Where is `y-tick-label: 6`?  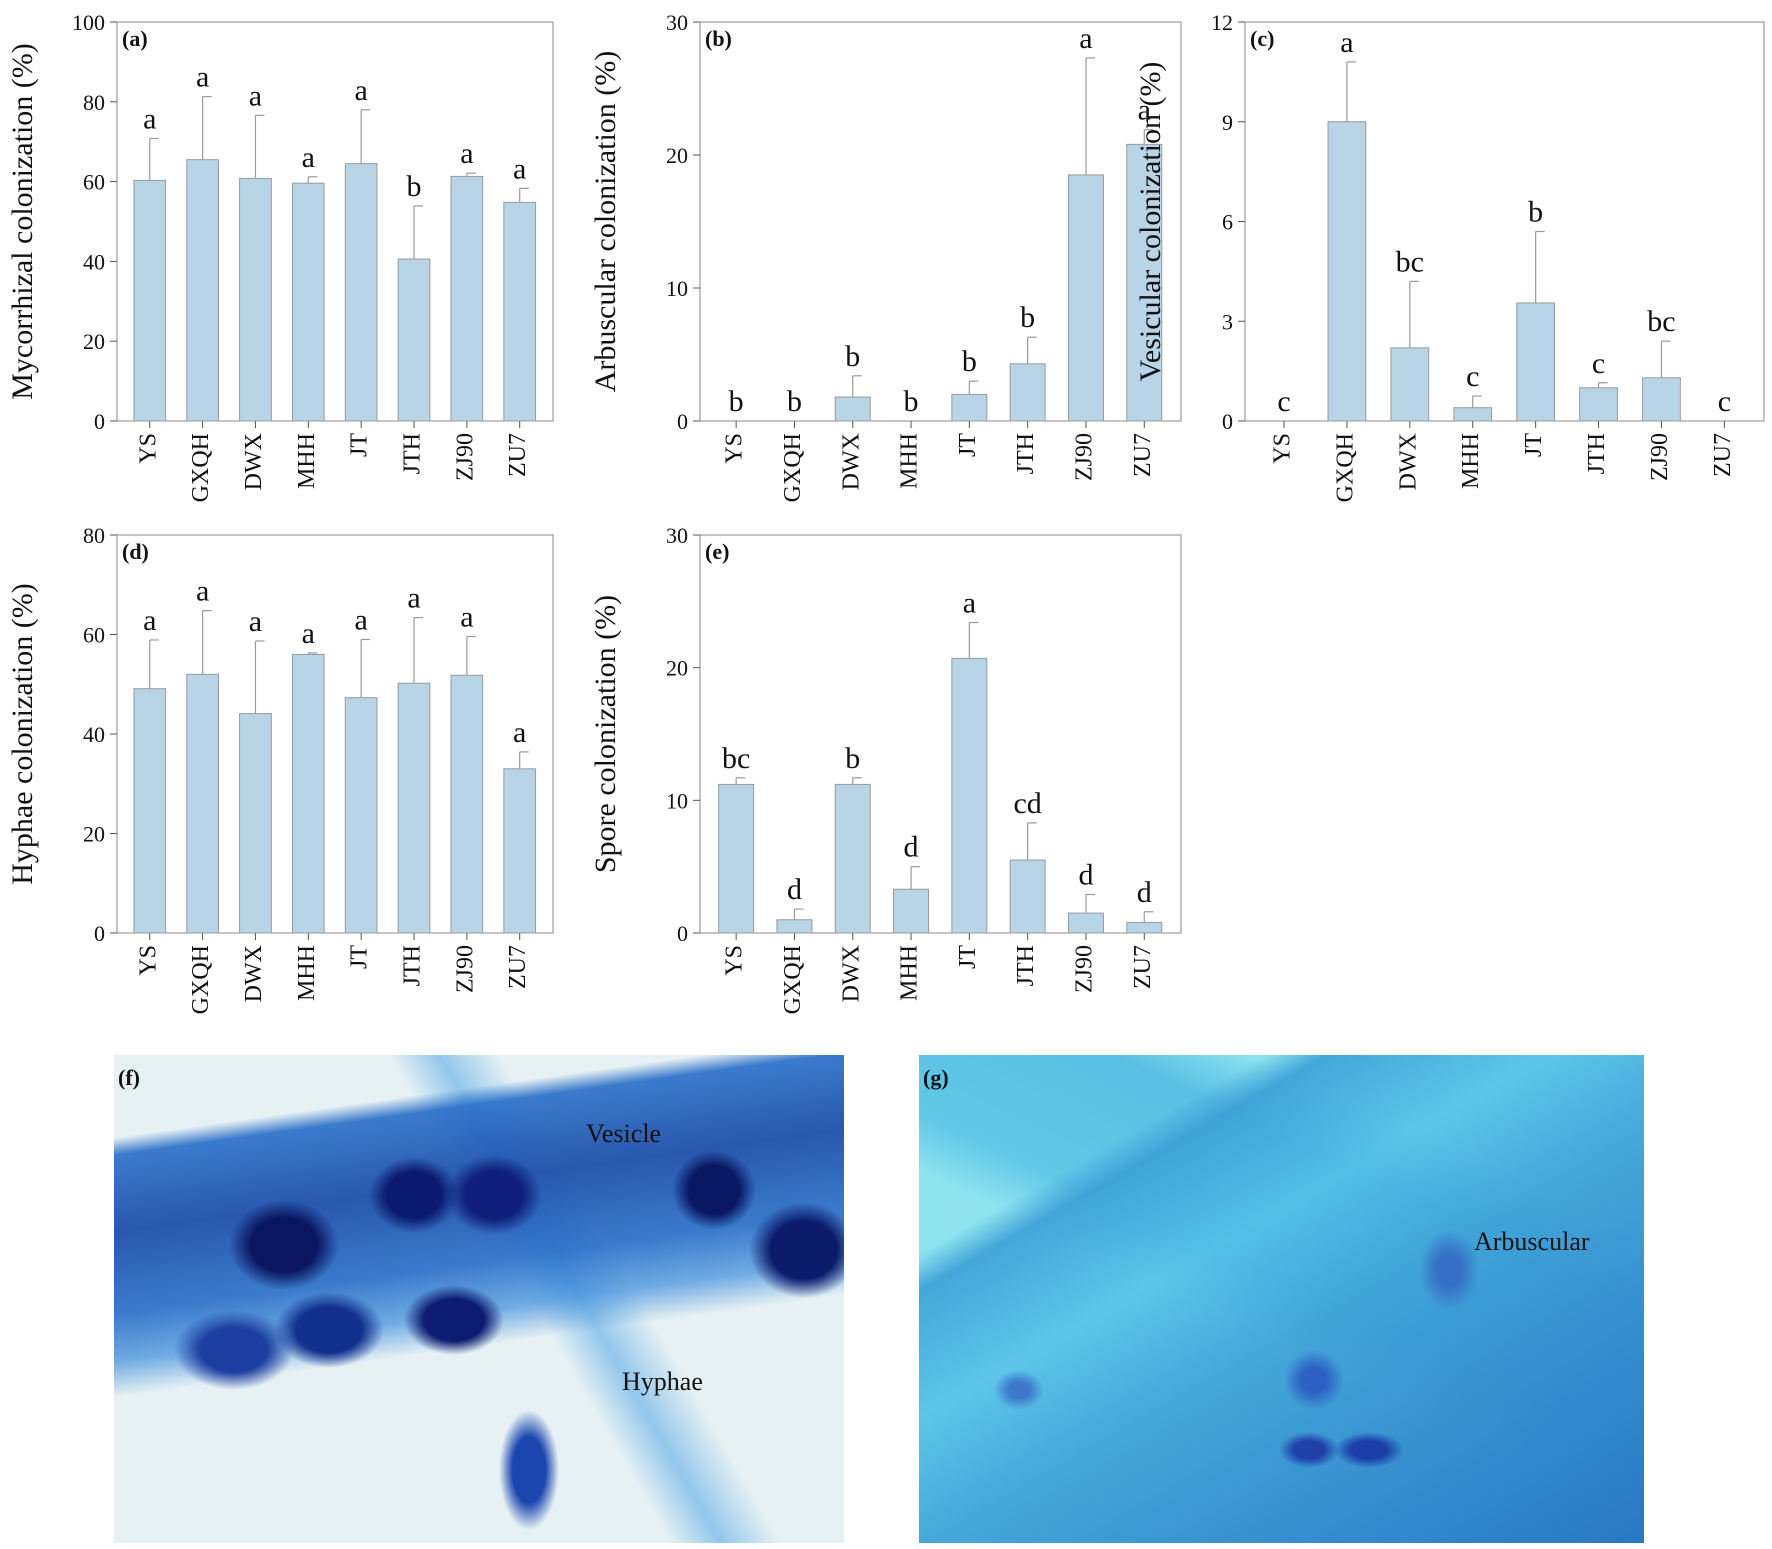
y-tick-label: 6 is located at coordinates (1227, 222).